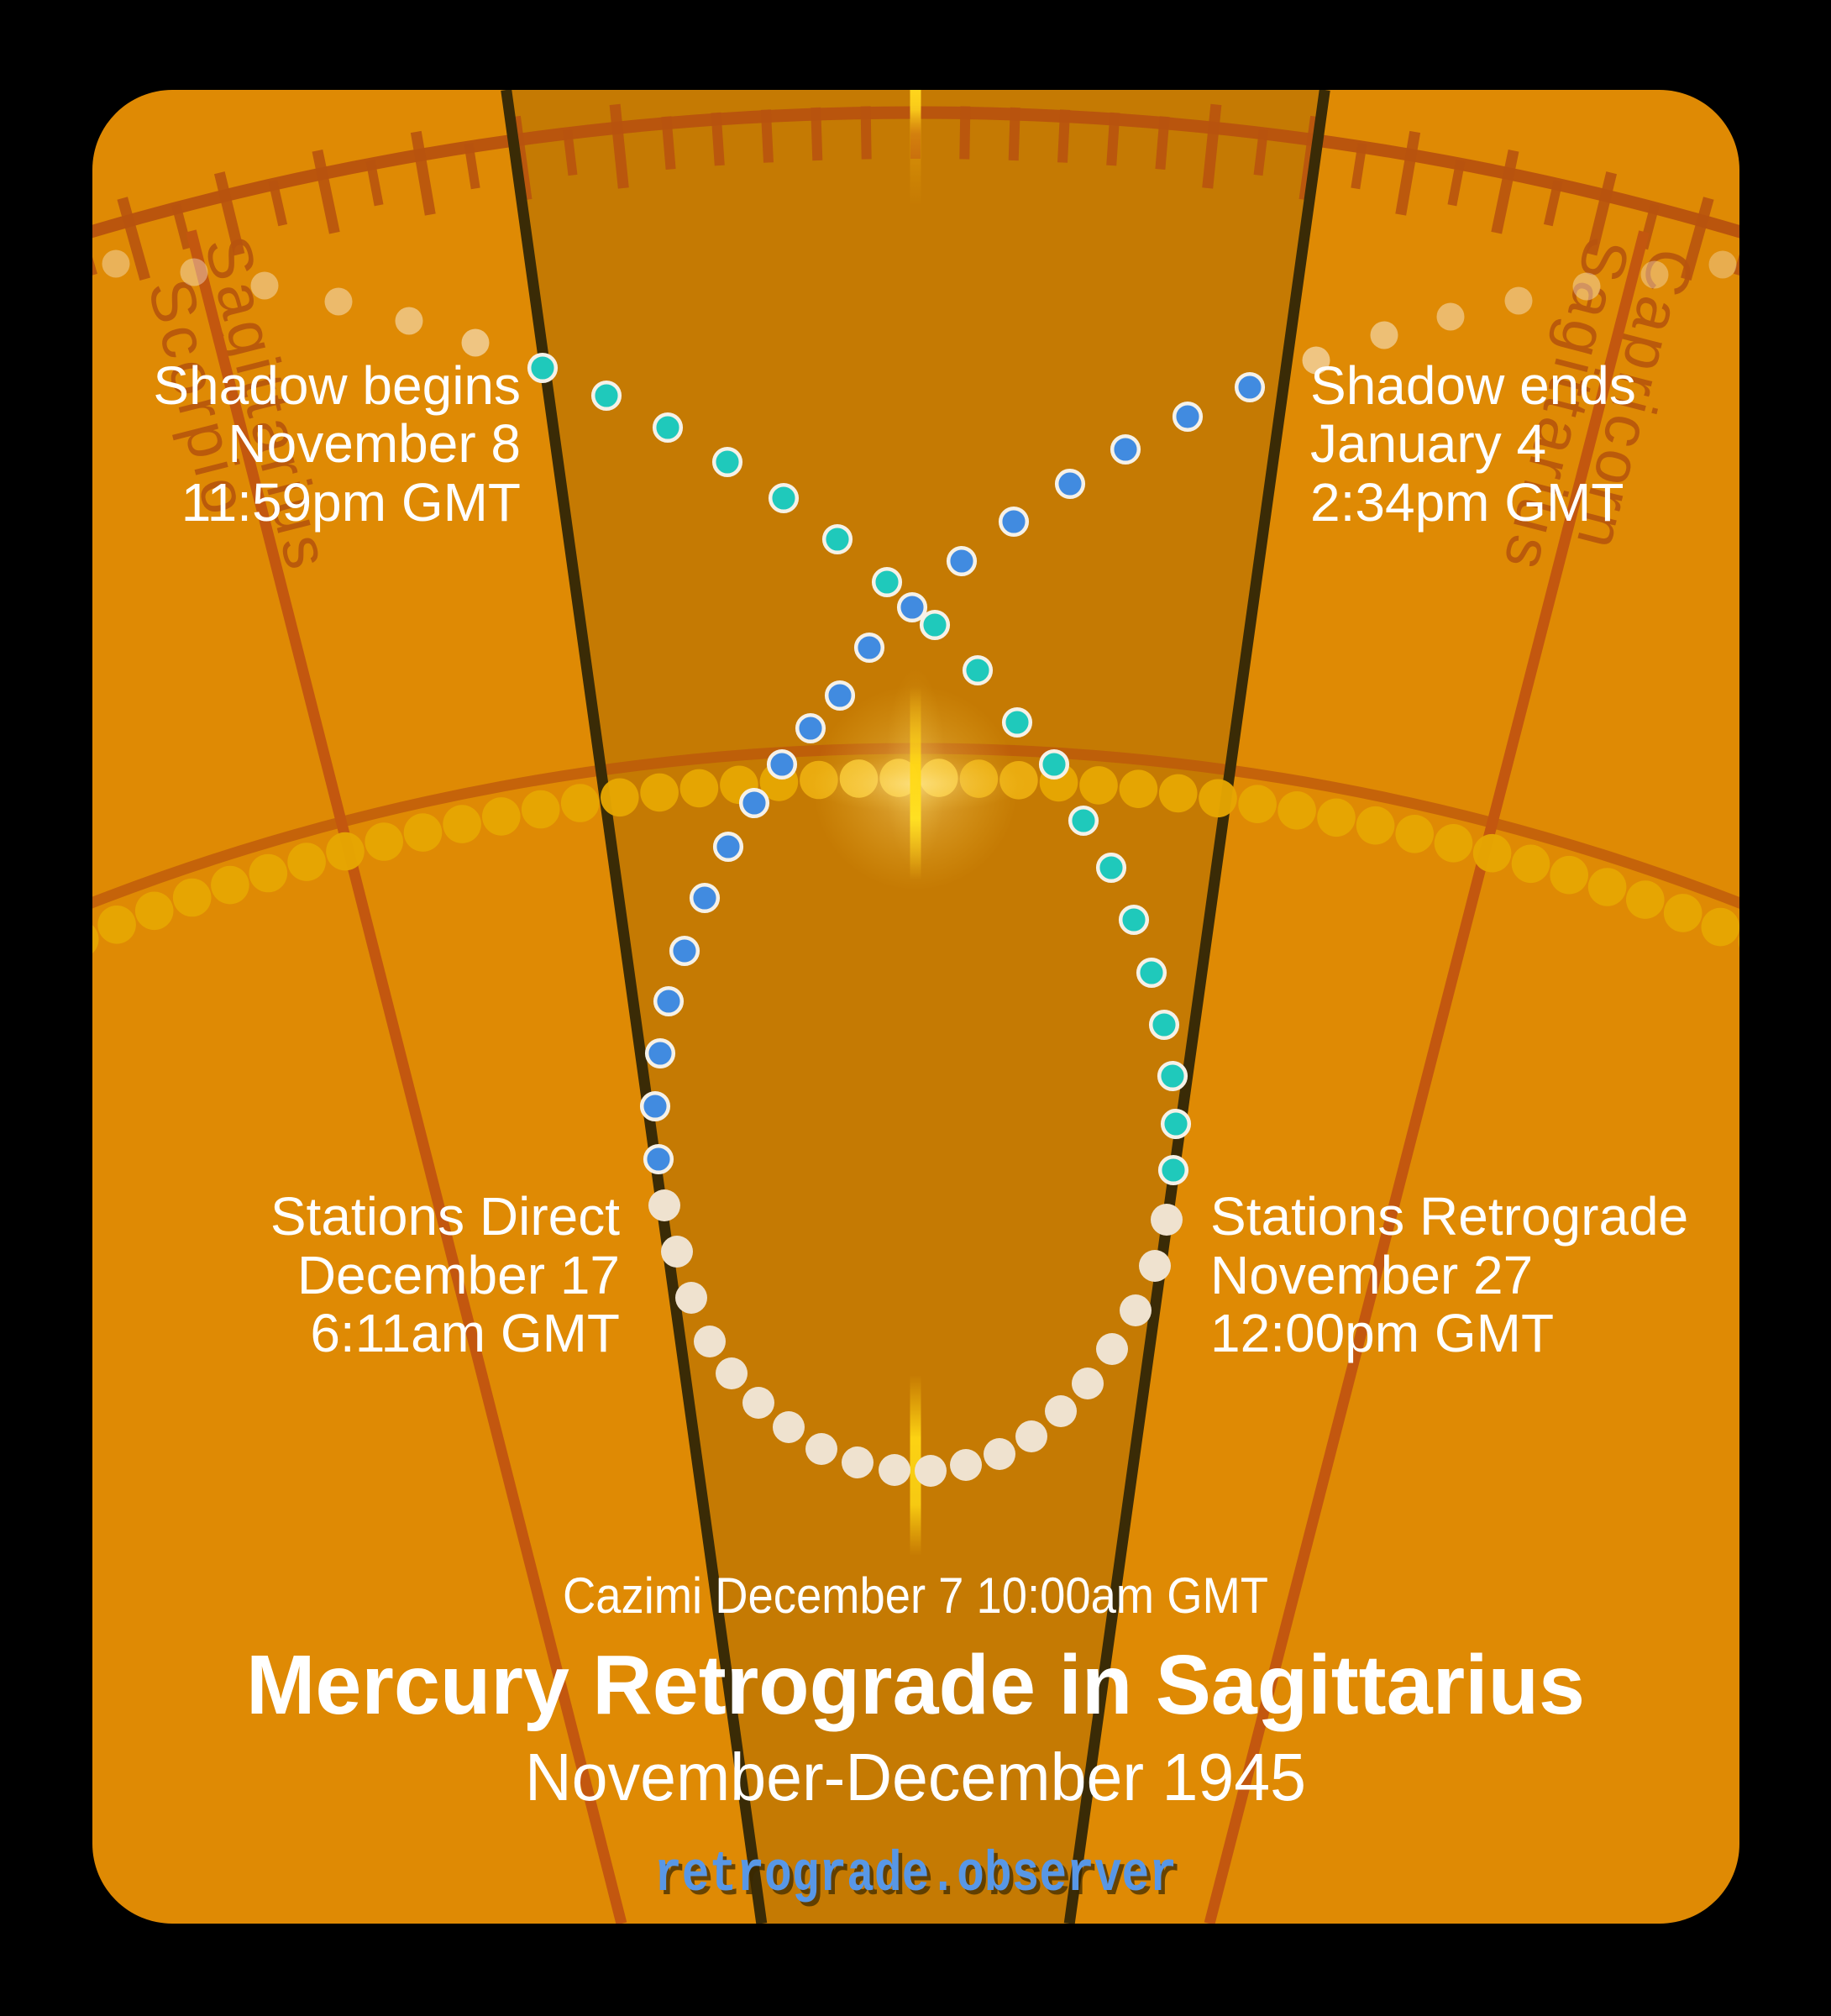 This screenshot has height=2016, width=1831. What do you see at coordinates (915, 1777) in the screenshot?
I see `svg-text: November-December 1945` at bounding box center [915, 1777].